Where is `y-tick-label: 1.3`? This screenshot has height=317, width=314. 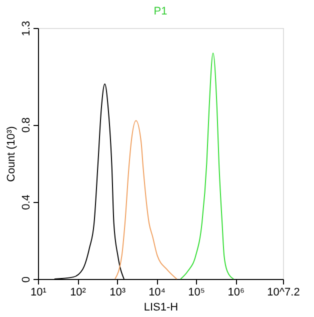
y-tick-label: 1.3 is located at coordinates (26, 28).